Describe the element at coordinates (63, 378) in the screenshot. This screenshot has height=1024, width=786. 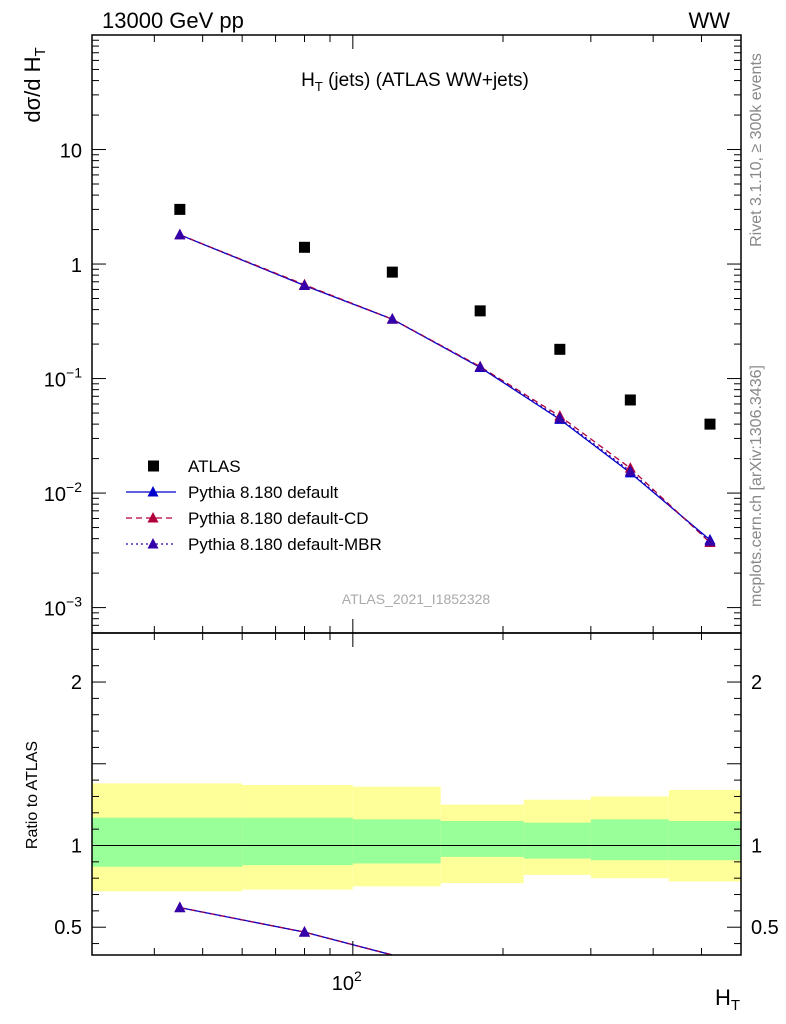
I see `main-y-tick-label: 10⁻¹` at that location.